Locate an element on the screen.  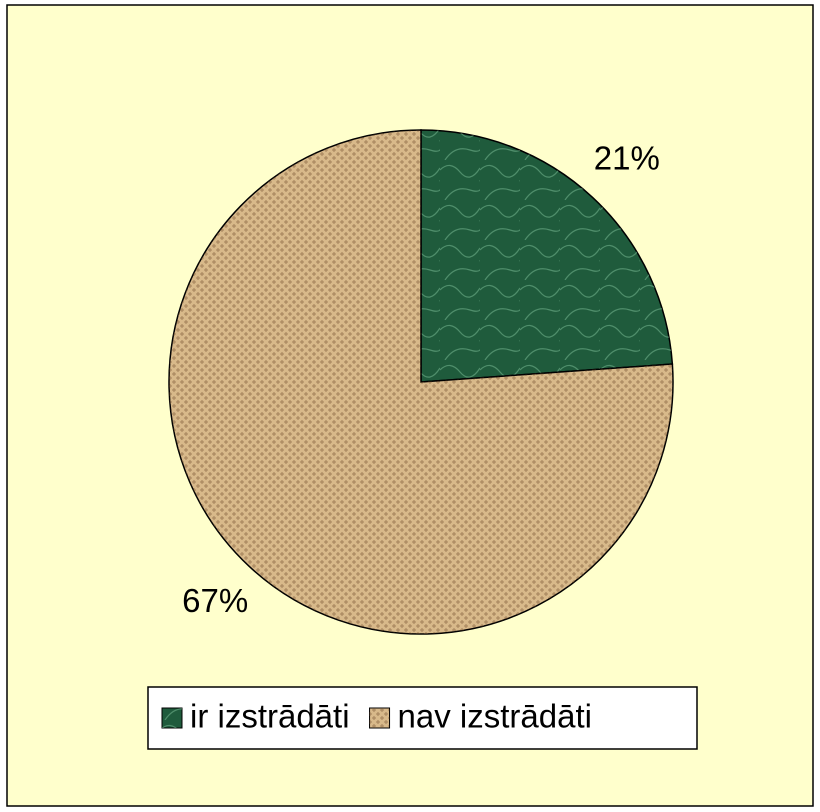
legend-label: ir izstrādāti is located at coordinates (270, 716).